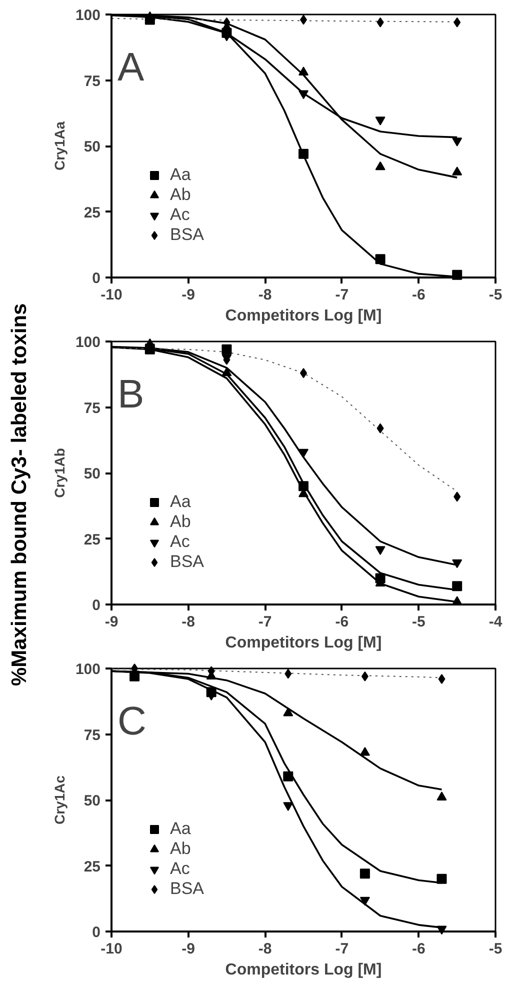 This screenshot has height=993, width=507. I want to click on x-tick-label: -4, so click(495, 622).